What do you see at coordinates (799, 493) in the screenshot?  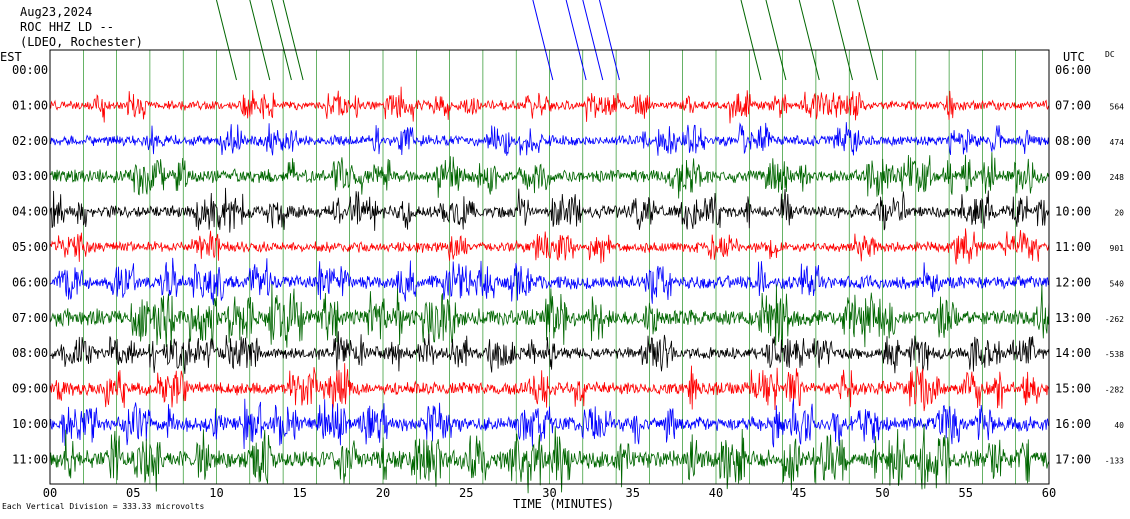 I see `x-tick-label: 45` at bounding box center [799, 493].